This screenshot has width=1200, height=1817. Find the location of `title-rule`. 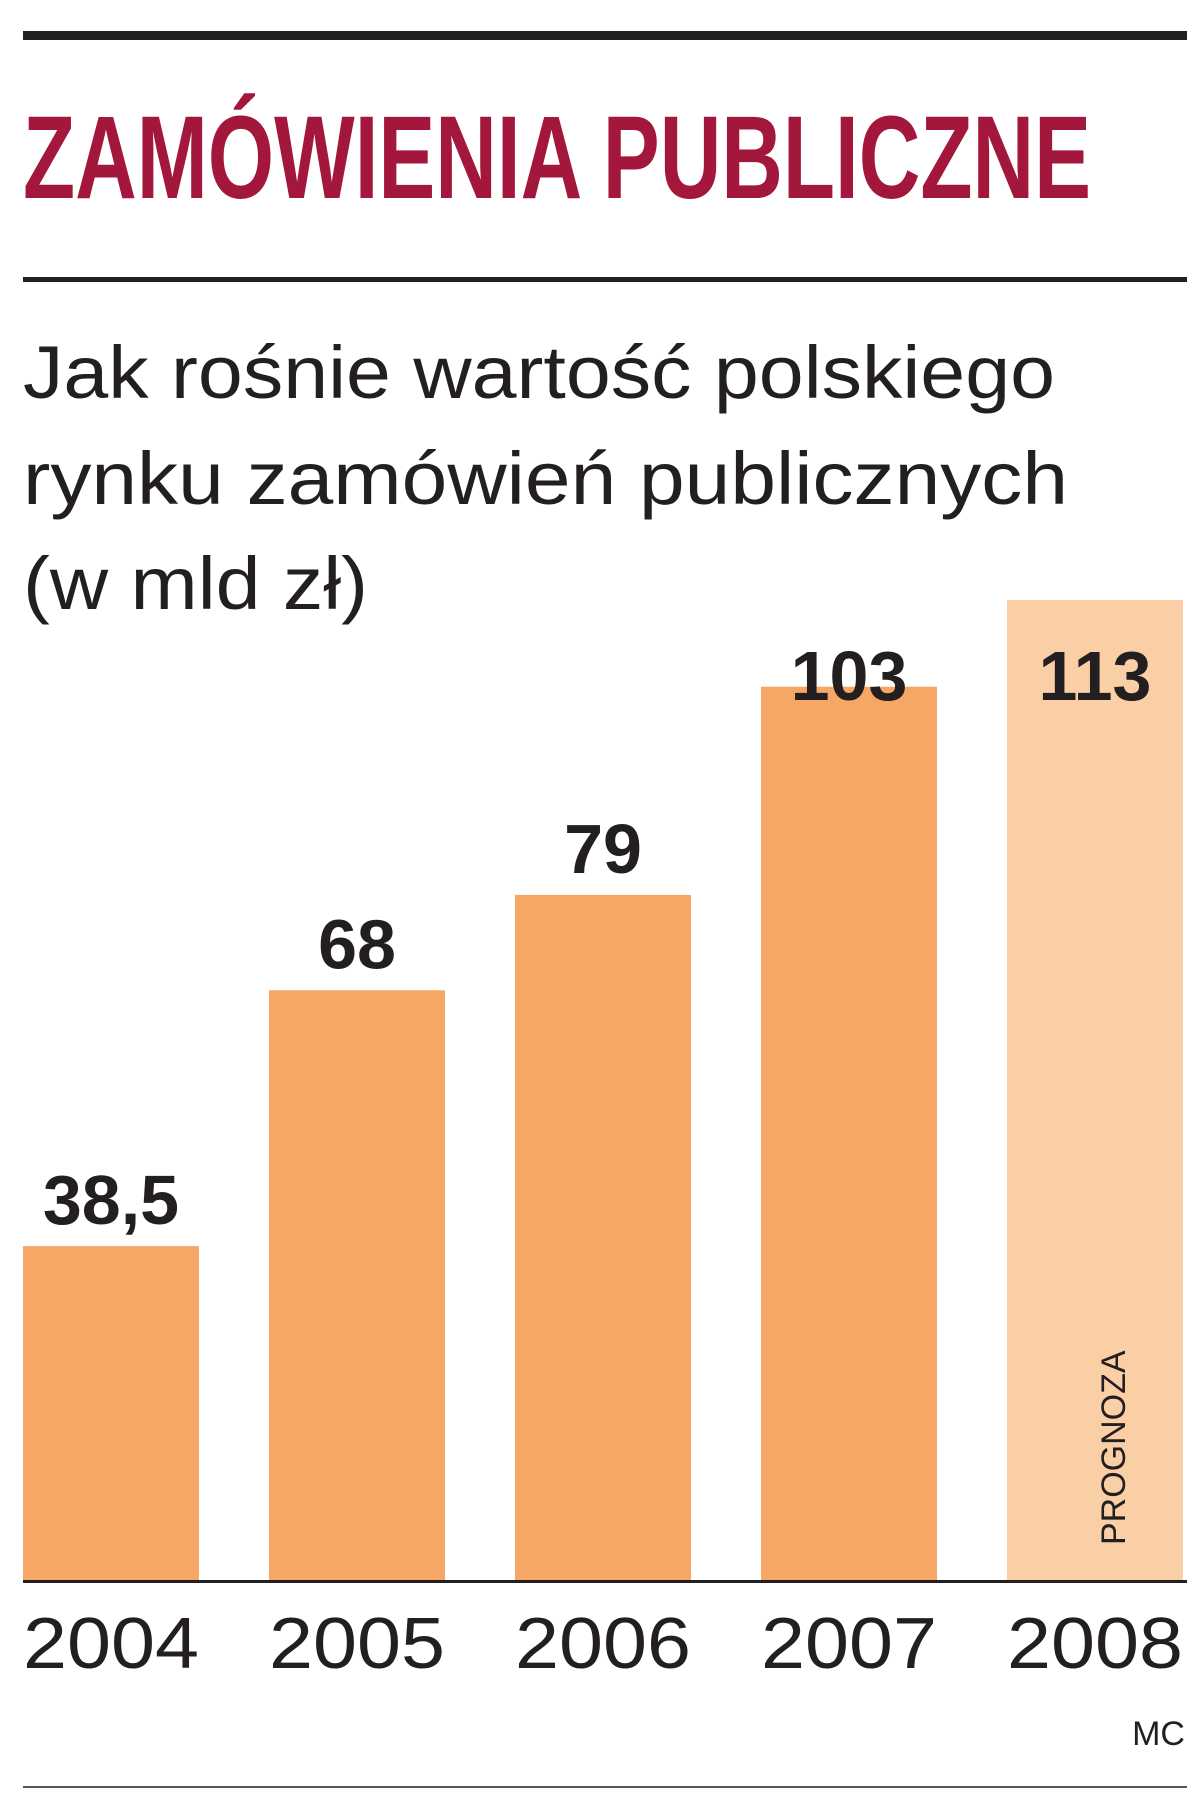

title-rule is located at coordinates (605, 279).